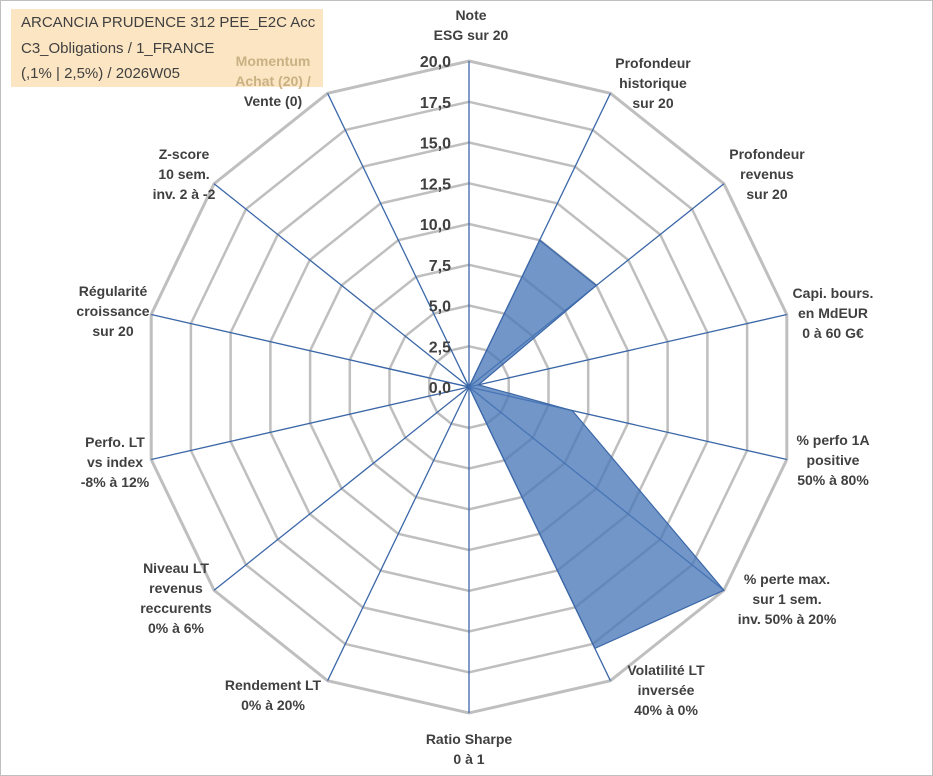  I want to click on axis-label-line: 0 à 1, so click(469, 759).